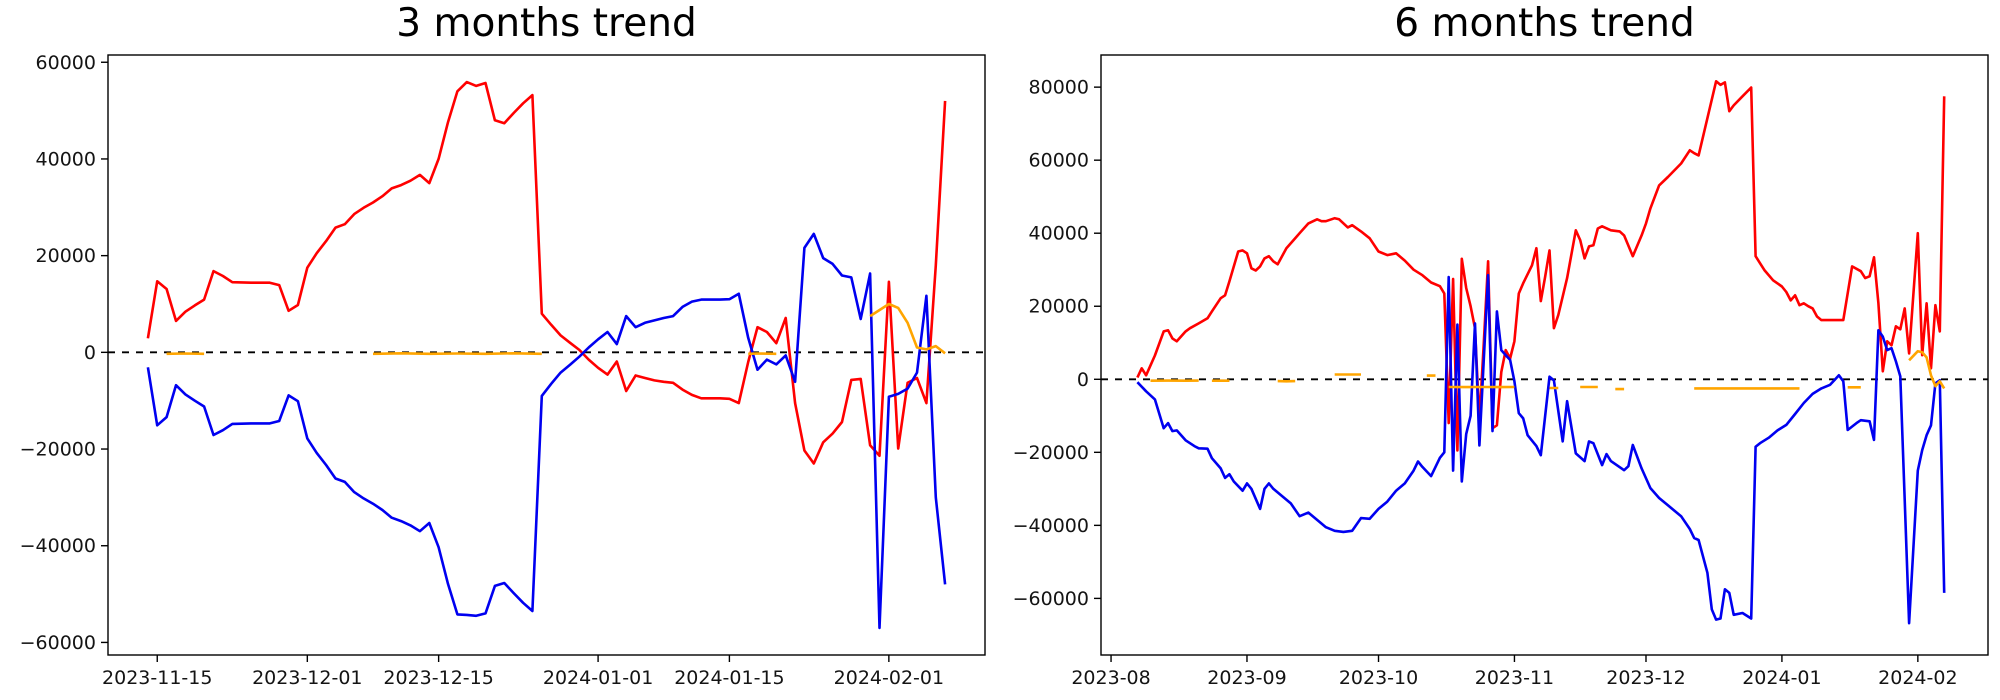 This screenshot has width=2000, height=700. What do you see at coordinates (307, 678) in the screenshot?
I see `x-tick-label: 2023-12-01` at bounding box center [307, 678].